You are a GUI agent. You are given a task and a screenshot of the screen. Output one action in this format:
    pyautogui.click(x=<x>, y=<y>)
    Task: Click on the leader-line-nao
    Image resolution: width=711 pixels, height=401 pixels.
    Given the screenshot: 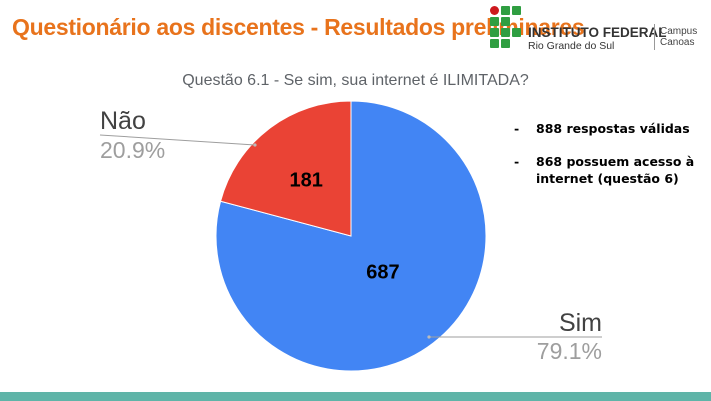 What is the action you would take?
    pyautogui.click(x=177, y=140)
    